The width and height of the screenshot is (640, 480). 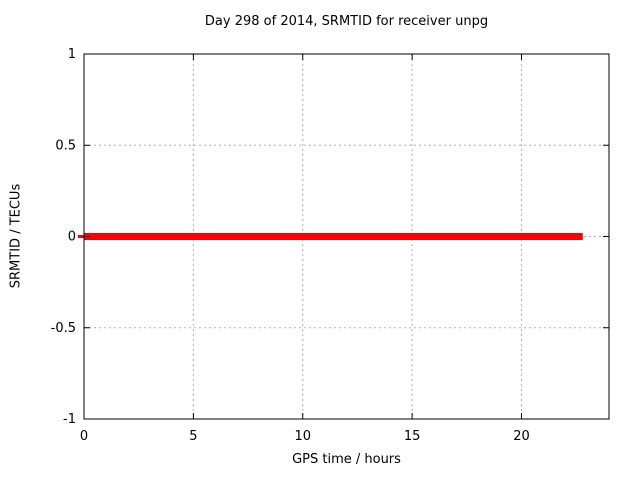 What do you see at coordinates (65, 145) in the screenshot?
I see `y-tick-label: 0.5` at bounding box center [65, 145].